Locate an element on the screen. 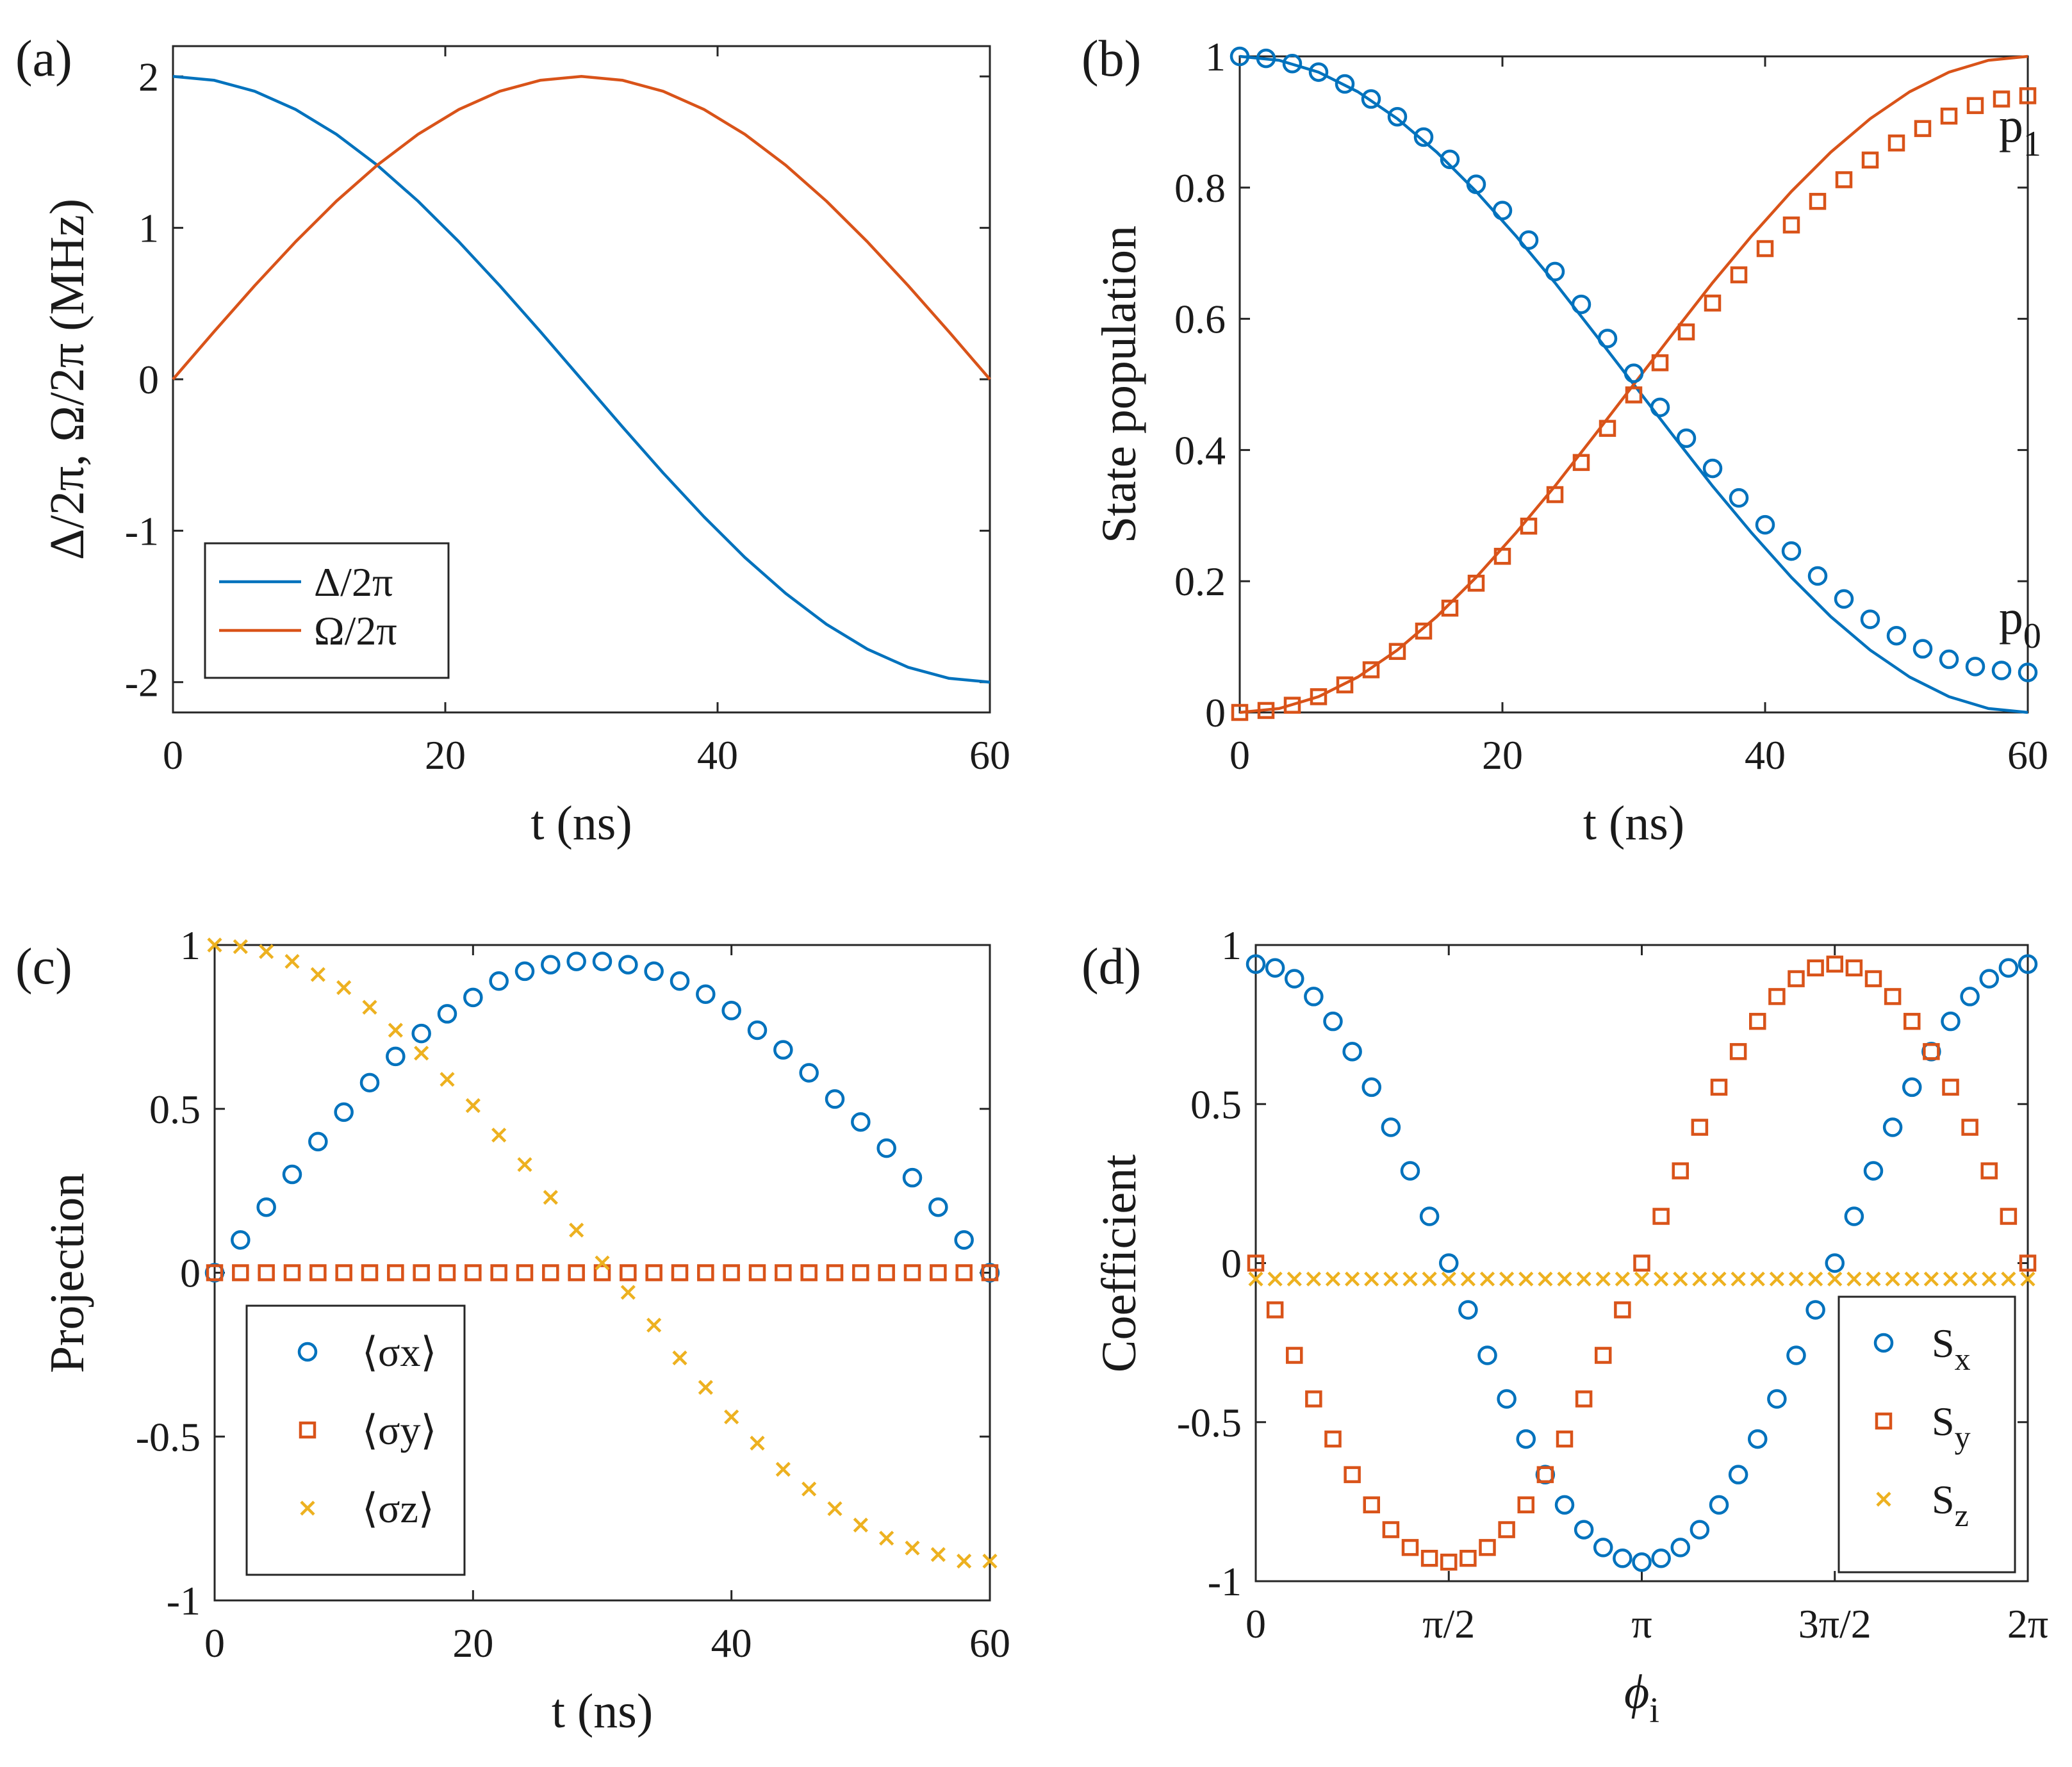 The width and height of the screenshot is (2072, 1767). y-tick-label: 0 is located at coordinates (148, 379).